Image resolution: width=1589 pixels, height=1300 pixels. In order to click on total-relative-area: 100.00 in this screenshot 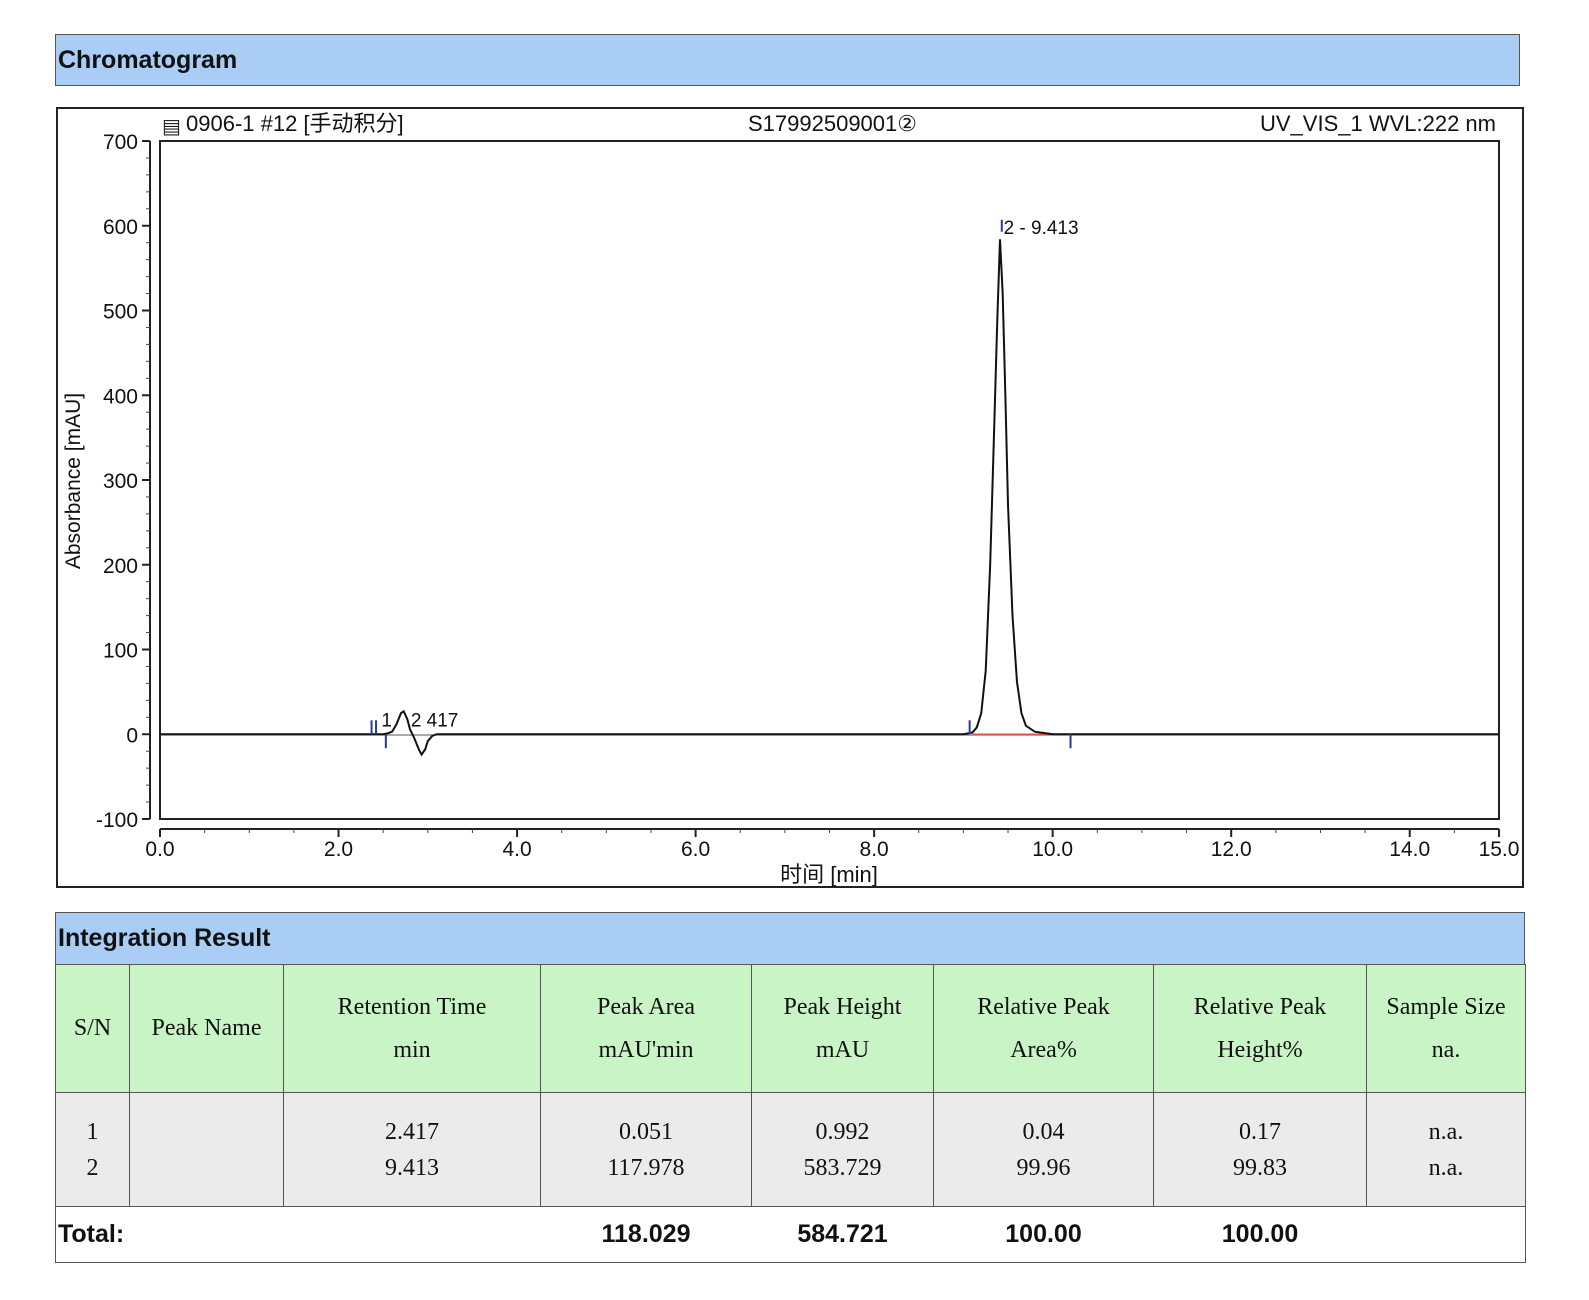, I will do `click(1043, 1234)`.